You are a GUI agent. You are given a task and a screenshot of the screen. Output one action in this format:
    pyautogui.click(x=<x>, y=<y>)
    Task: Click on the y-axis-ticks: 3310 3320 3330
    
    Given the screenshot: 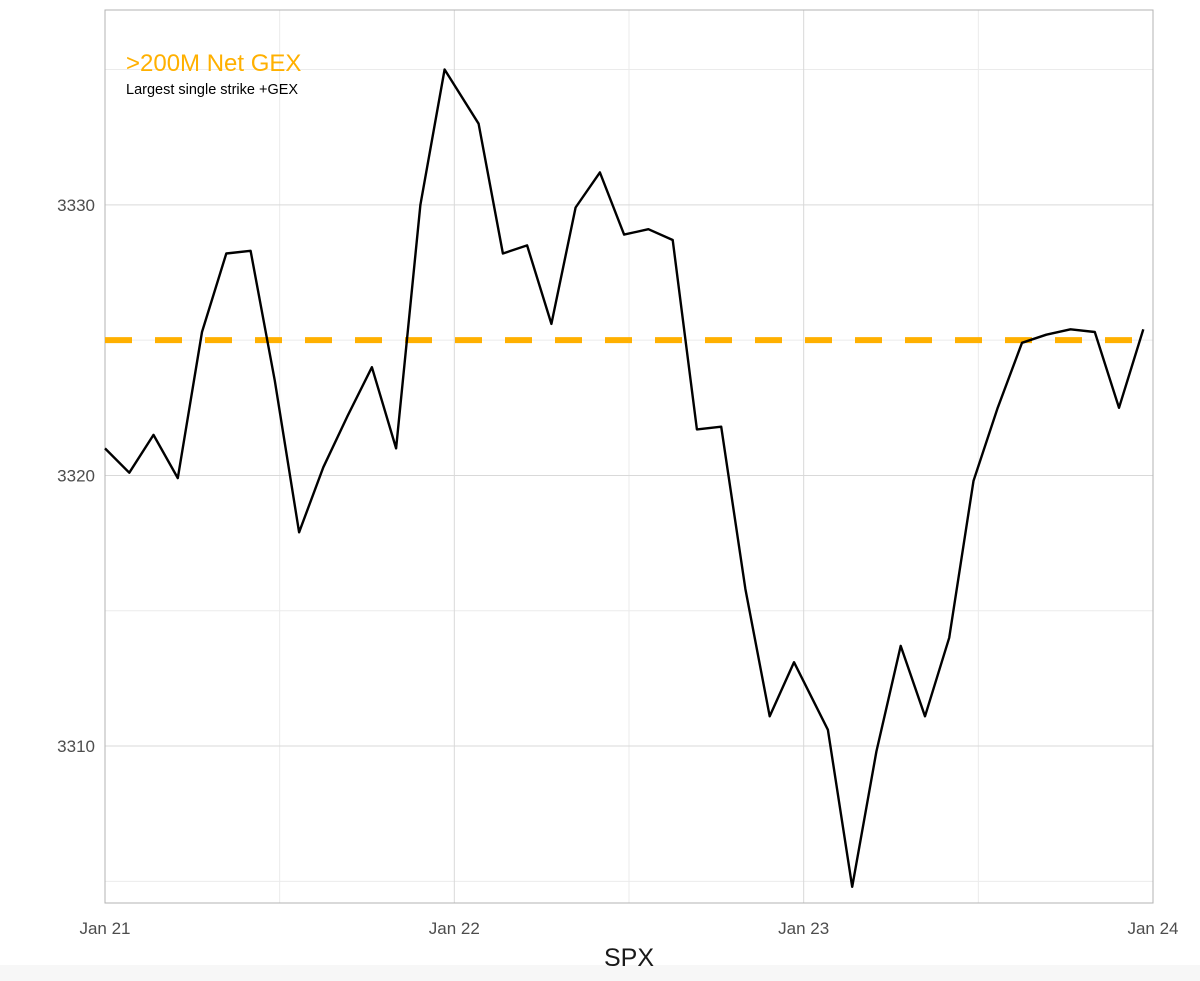 What is the action you would take?
    pyautogui.click(x=76, y=476)
    